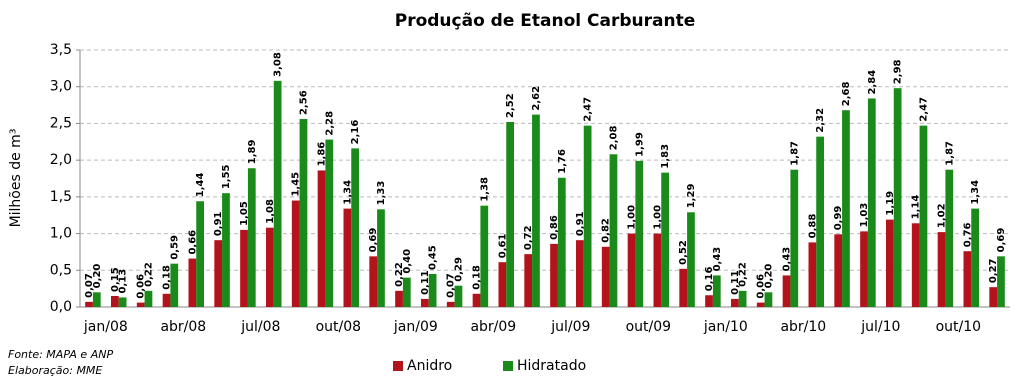 The image size is (1024, 381). Describe the element at coordinates (260, 327) in the screenshot. I see `x-tick-label: jul/08` at that location.